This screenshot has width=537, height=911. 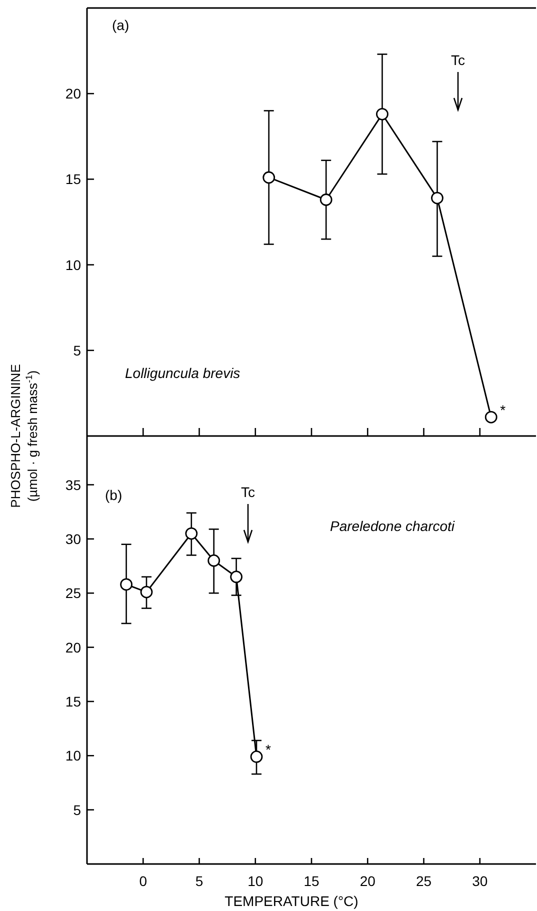 What do you see at coordinates (256, 881) in the screenshot?
I see `x-tick-label: 10` at bounding box center [256, 881].